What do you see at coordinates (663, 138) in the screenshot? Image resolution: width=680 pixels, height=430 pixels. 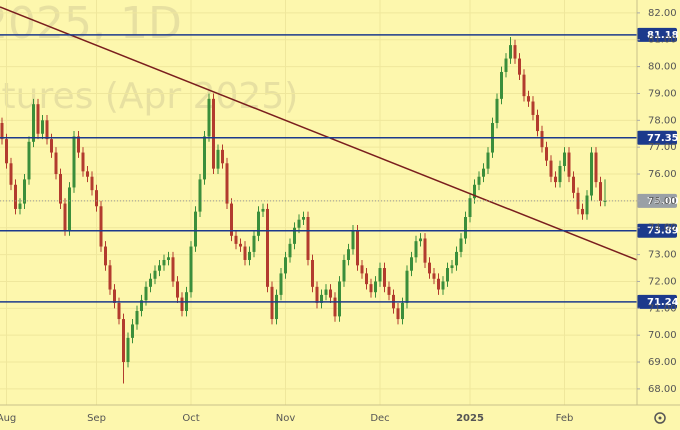 I see `level-label: 77.35` at bounding box center [663, 138].